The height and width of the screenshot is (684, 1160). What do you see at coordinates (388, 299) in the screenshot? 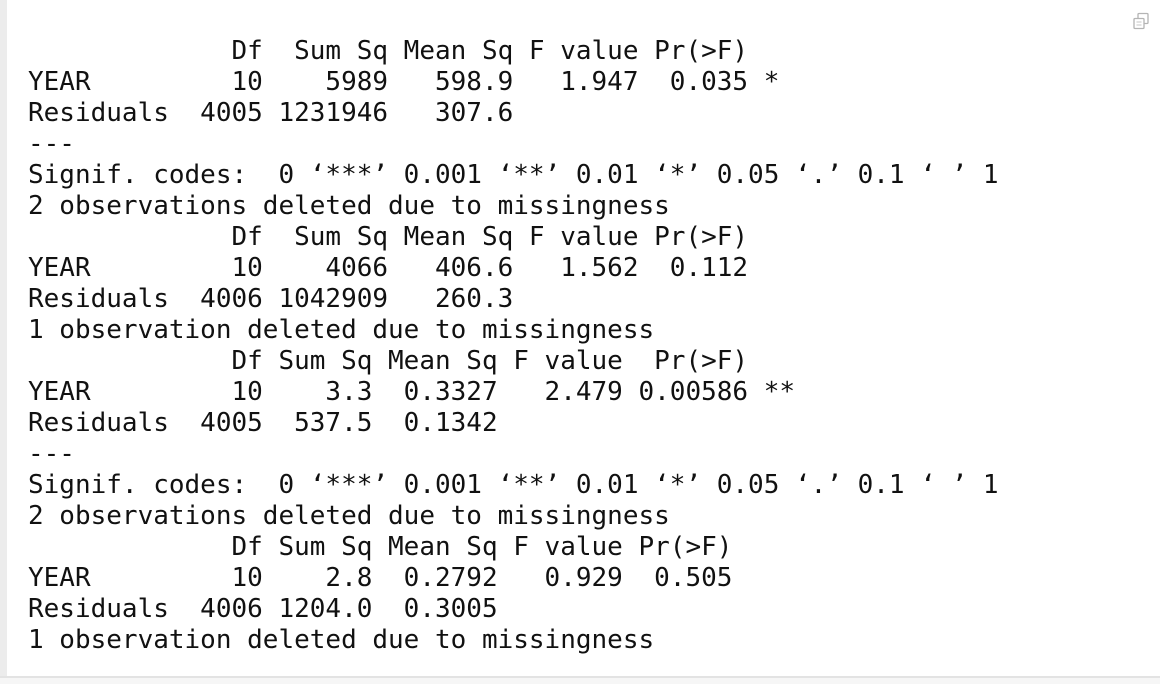
I see `console-line: Residuals 4006 1042909 260.3` at bounding box center [388, 299].